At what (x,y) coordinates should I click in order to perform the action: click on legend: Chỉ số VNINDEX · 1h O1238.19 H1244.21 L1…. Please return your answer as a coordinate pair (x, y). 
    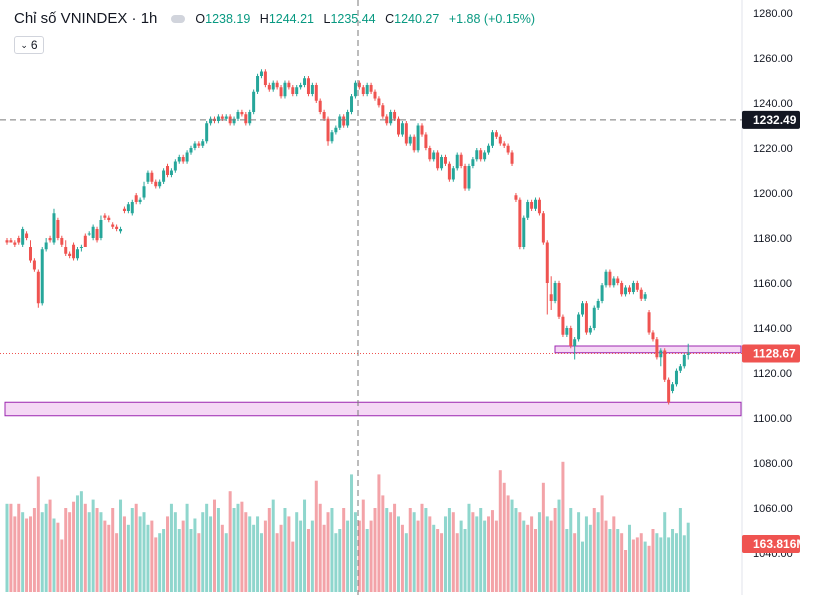
    Looking at the image, I should click on (277, 18).